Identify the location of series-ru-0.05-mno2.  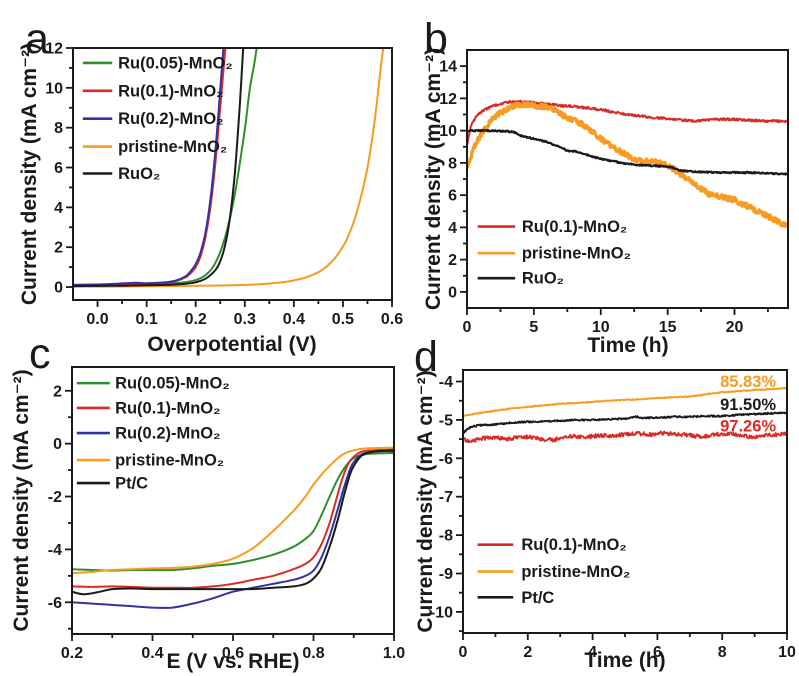
(166, 168).